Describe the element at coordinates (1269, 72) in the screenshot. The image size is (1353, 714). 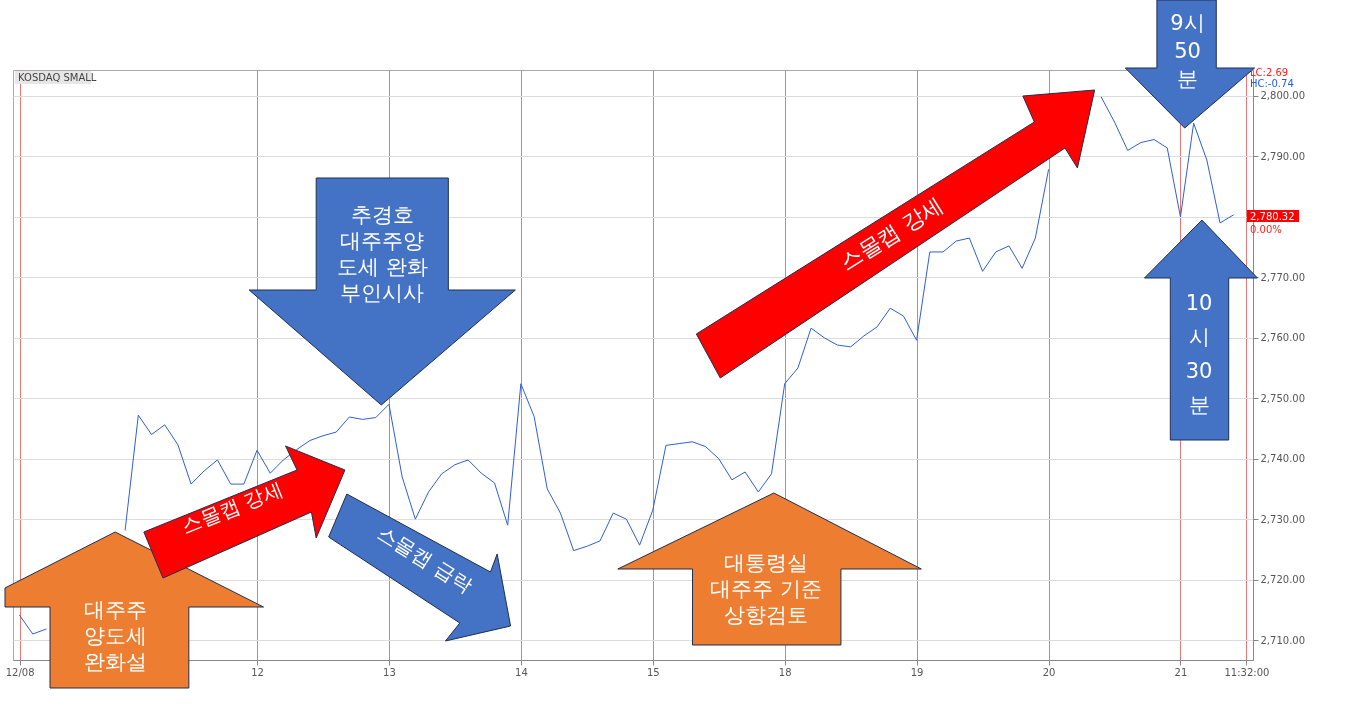
I see `annotation: LC:2.69` at that location.